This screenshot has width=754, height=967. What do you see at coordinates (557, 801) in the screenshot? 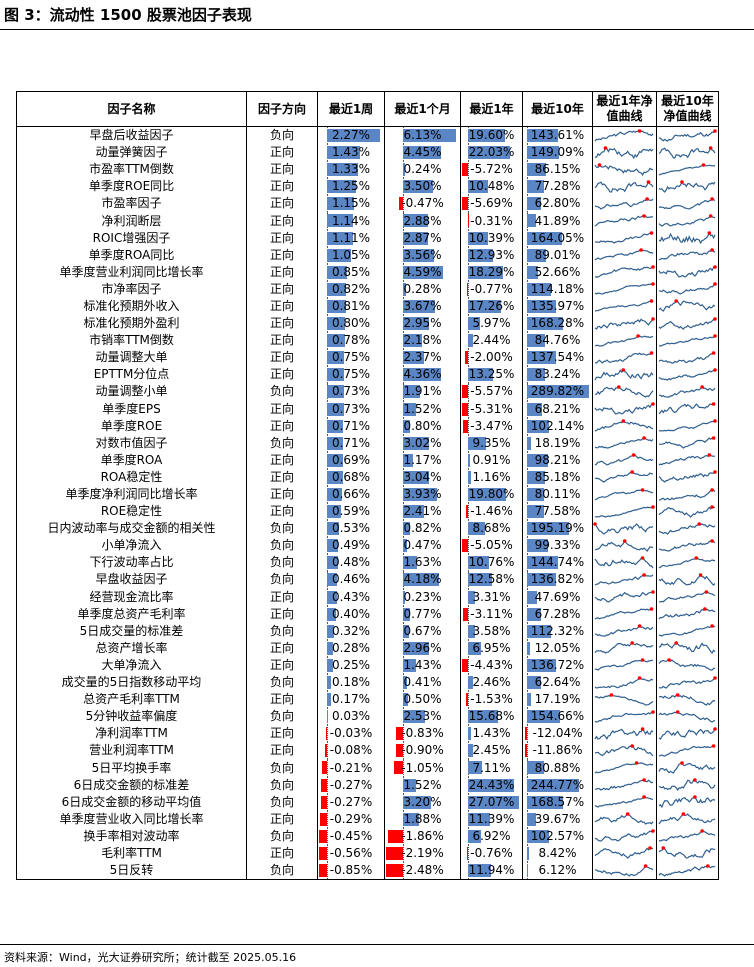
I see `return-value: 168.57%` at bounding box center [557, 801].